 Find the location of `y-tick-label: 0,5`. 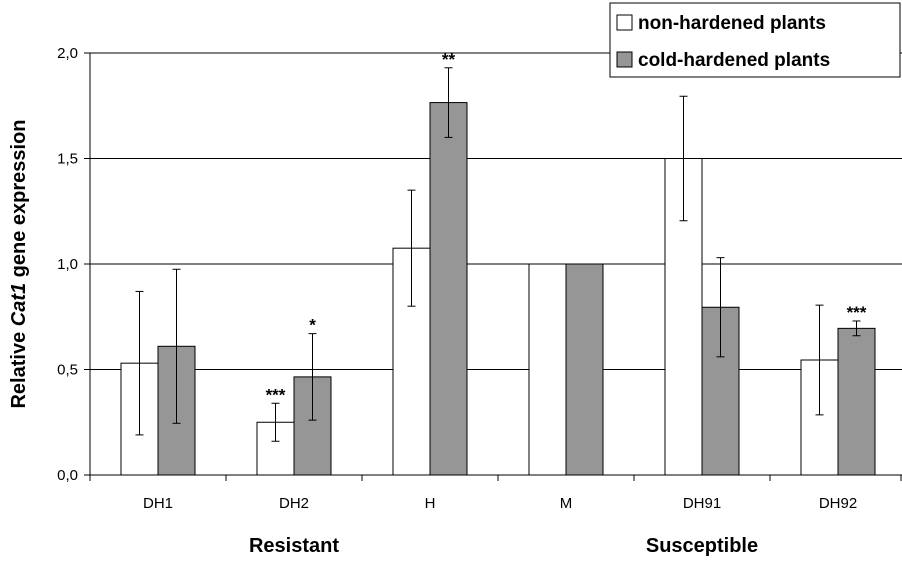

y-tick-label: 0,5 is located at coordinates (67, 370).